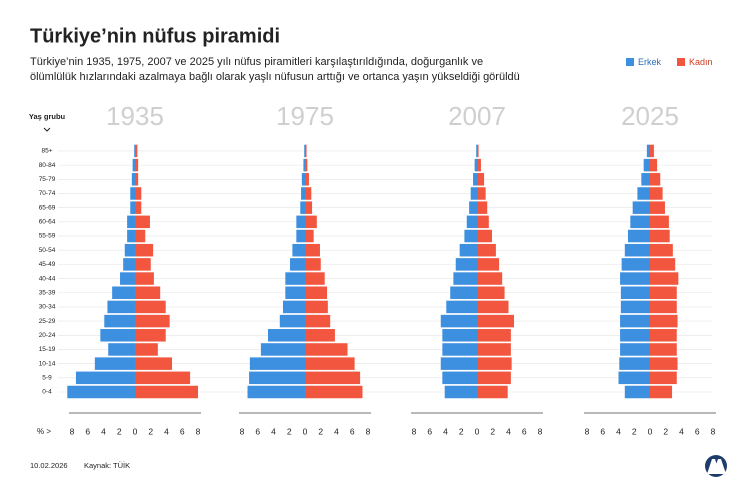  Describe the element at coordinates (135, 116) in the screenshot. I see `panel-title: 1935` at that location.